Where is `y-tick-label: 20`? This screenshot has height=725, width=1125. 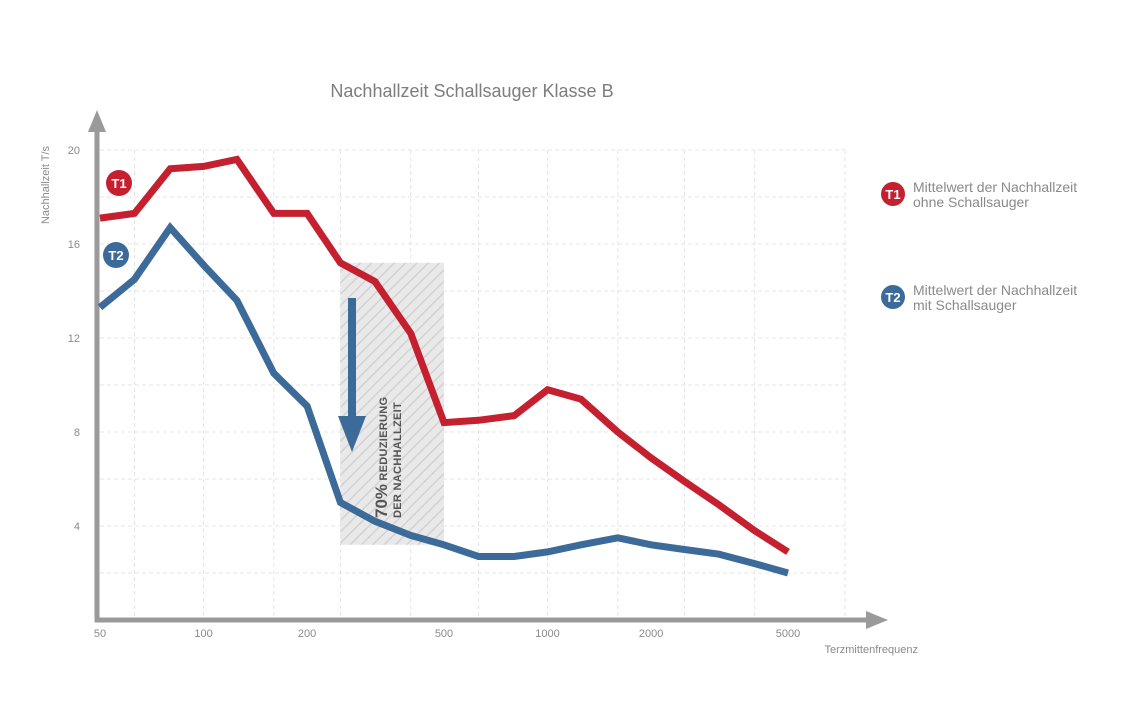
y-tick-label: 20 is located at coordinates (74, 151).